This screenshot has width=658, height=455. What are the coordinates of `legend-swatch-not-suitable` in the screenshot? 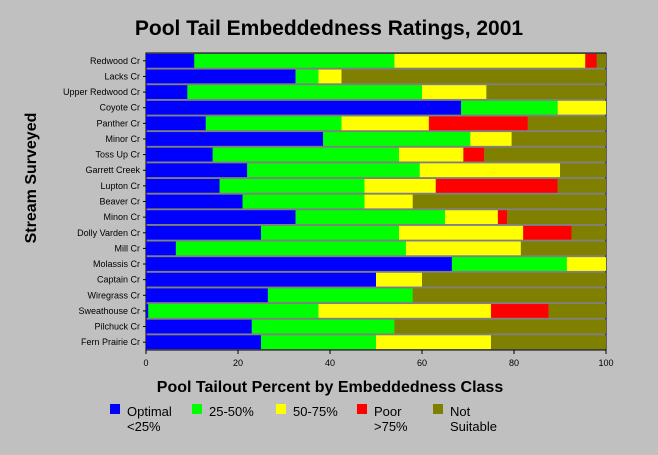 It's located at (438, 409).